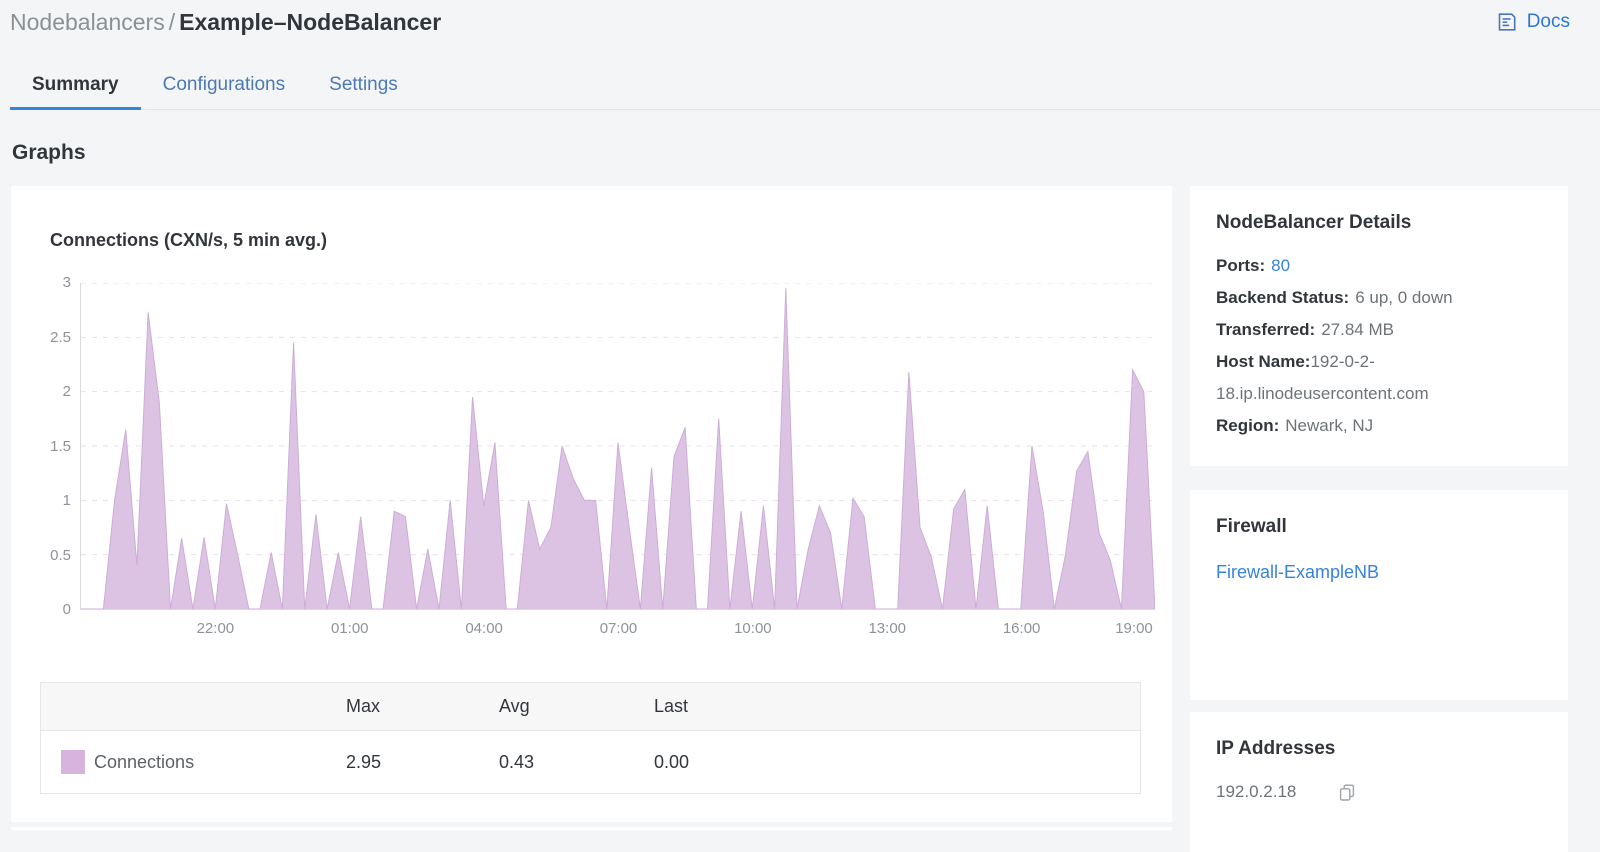 The image size is (1600, 852). I want to click on x-axis-tick-label: 04:00, so click(484, 628).